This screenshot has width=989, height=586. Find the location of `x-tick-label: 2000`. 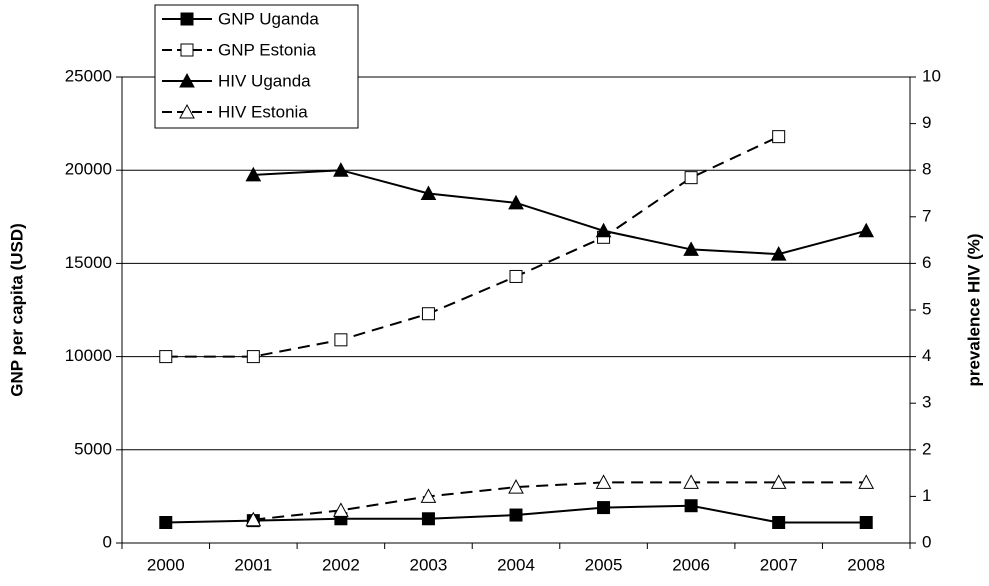

x-tick-label: 2000 is located at coordinates (166, 564).